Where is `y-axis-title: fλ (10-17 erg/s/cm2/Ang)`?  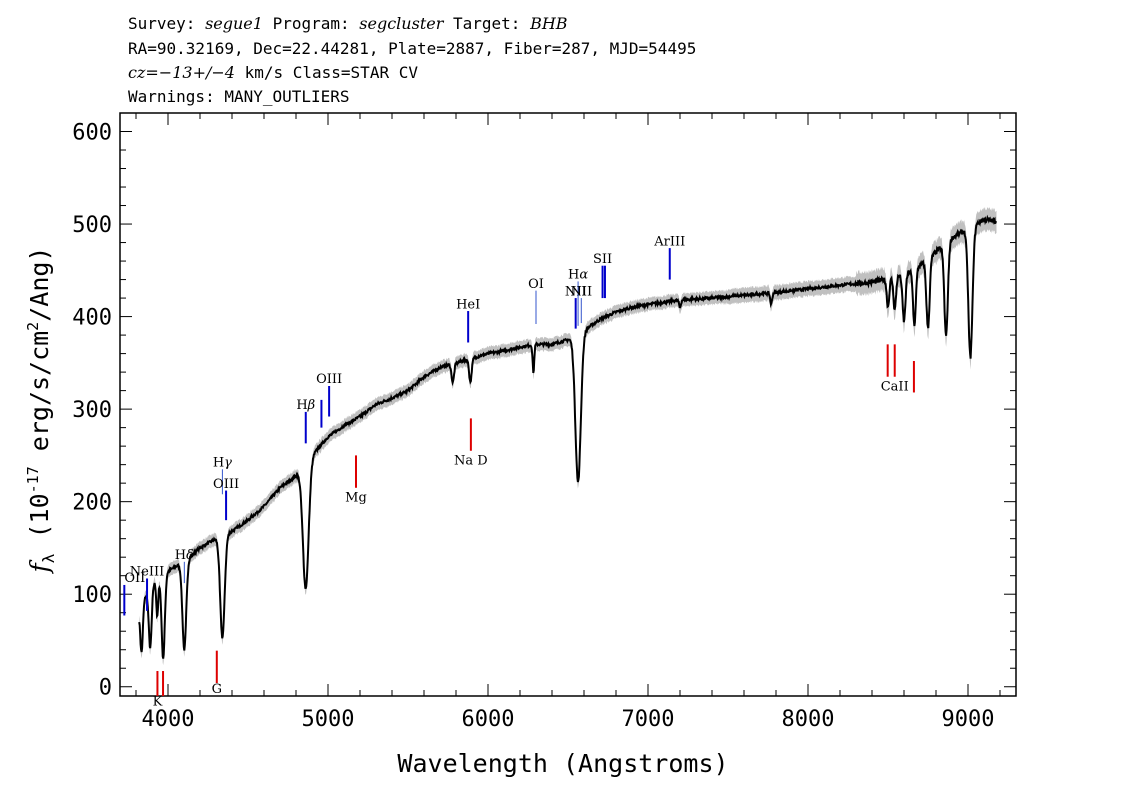 y-axis-title: fλ (10-17 erg/s/cm2/Ang) is located at coordinates (41, 411).